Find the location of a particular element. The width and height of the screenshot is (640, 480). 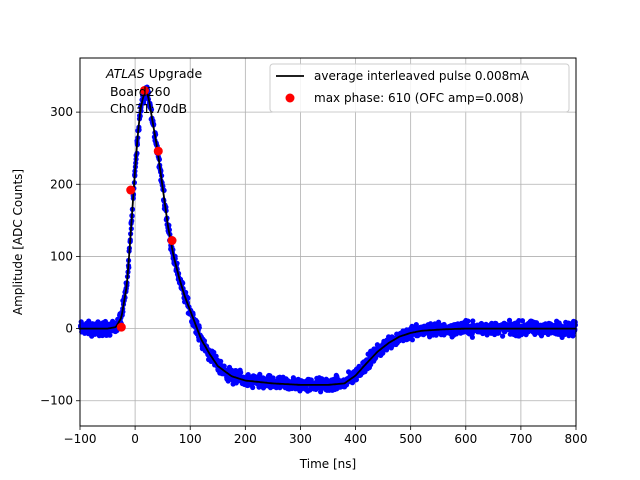

x-tick-label: 200 is located at coordinates (245, 439).